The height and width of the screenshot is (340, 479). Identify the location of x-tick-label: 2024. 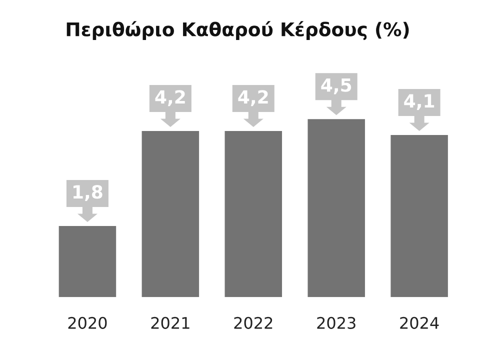
(419, 322).